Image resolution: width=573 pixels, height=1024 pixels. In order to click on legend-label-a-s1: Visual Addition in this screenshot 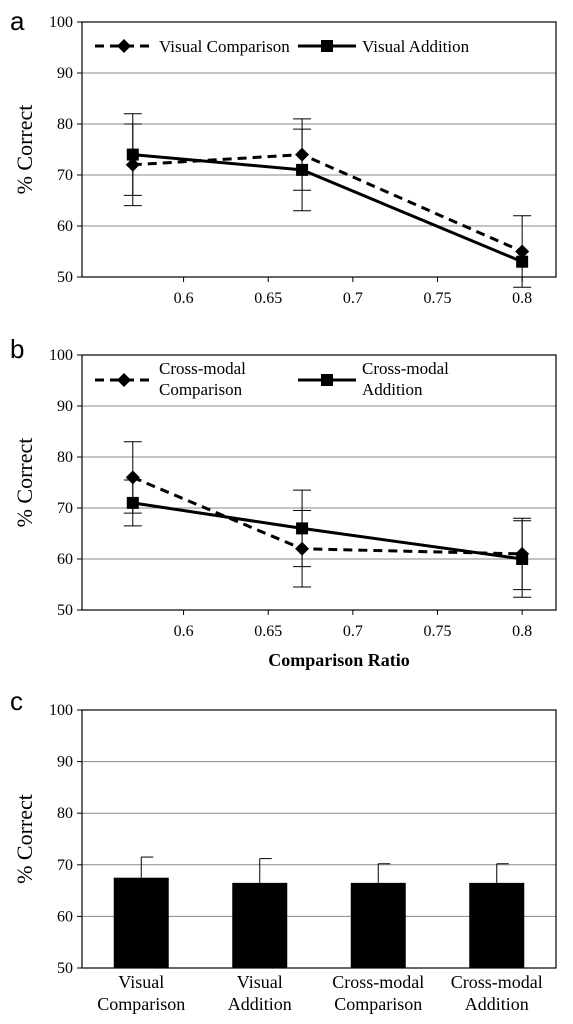, I will do `click(416, 46)`.